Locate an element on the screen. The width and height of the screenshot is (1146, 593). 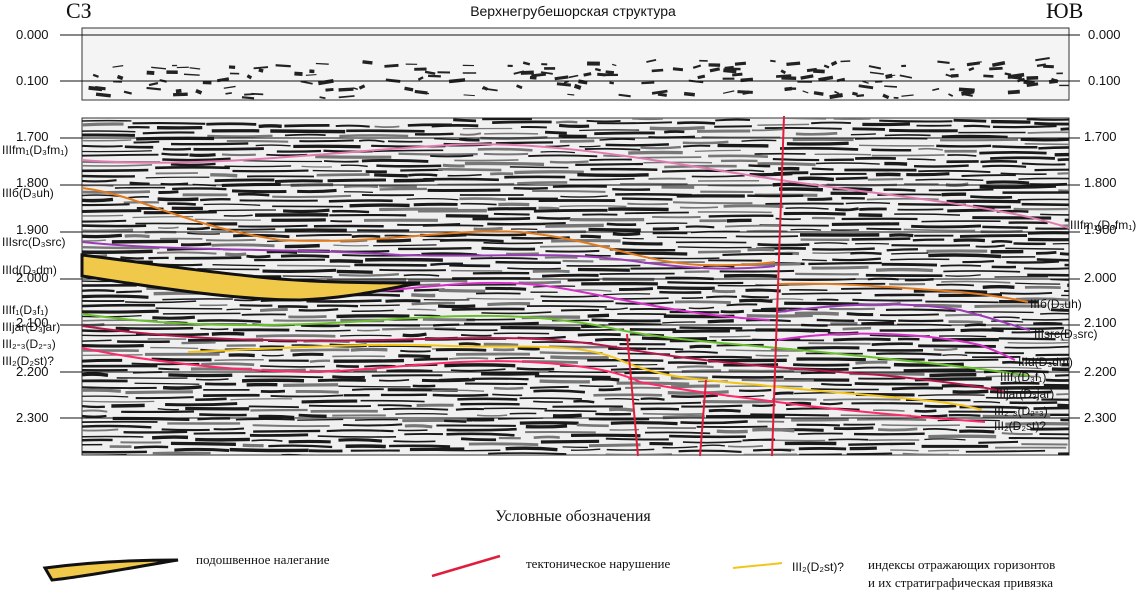
horizon-label-left-d2st: III₂(D₂st)? is located at coordinates (28, 361).